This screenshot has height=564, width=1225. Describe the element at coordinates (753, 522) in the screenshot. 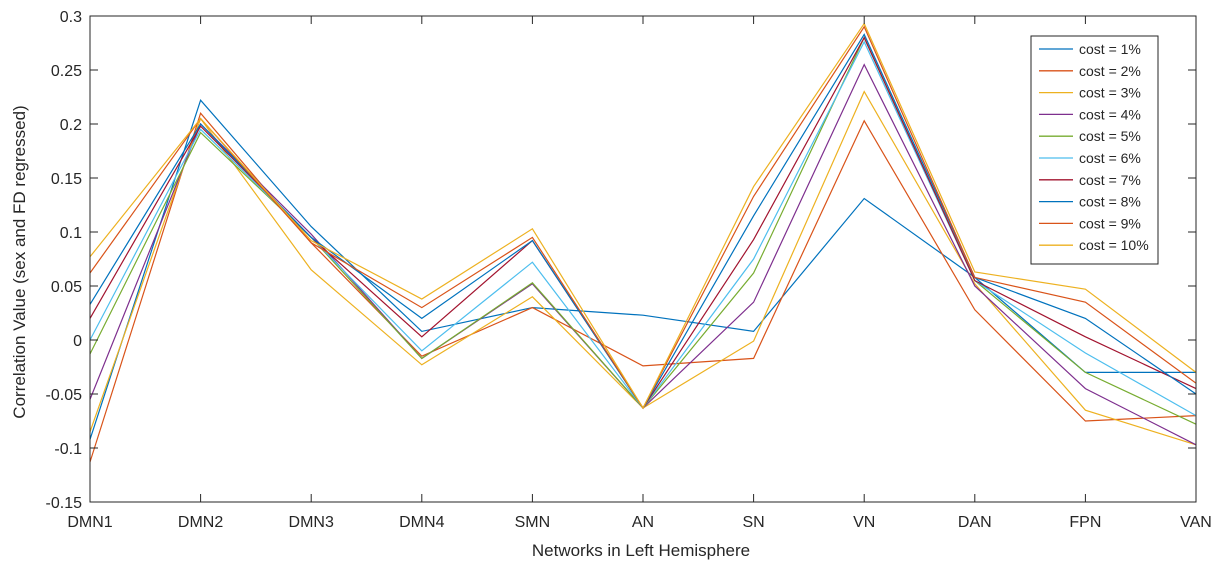

I see `x-tick-label: SN` at that location.